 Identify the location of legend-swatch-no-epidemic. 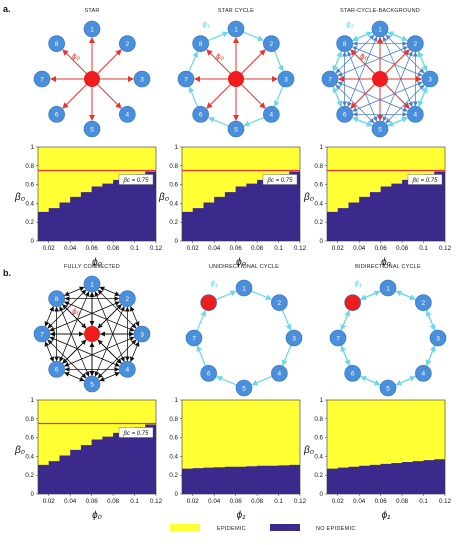
(285, 527).